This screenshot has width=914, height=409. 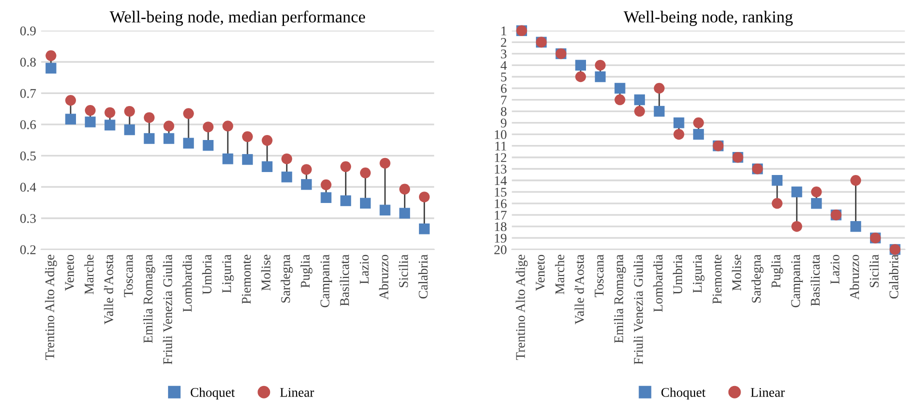 I want to click on x-tick-label: Valle d'Aosta, so click(x=109, y=289).